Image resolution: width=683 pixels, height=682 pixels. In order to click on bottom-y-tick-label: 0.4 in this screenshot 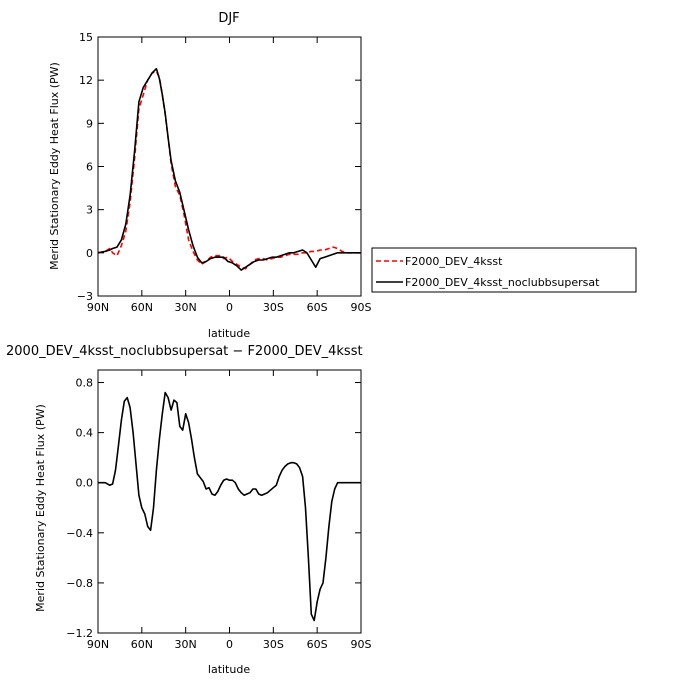, I will do `click(85, 433)`.